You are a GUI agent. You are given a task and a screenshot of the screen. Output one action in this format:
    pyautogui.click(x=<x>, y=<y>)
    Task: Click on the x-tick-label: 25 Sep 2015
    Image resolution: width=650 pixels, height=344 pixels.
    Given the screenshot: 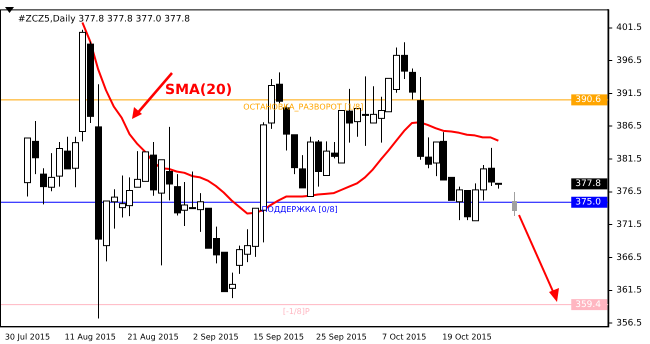 What is the action you would take?
    pyautogui.click(x=341, y=337)
    